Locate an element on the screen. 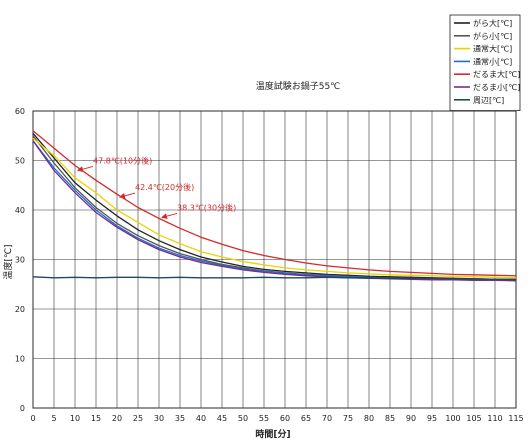 The image size is (530, 444). y-tick-label: 50 is located at coordinates (20, 161).